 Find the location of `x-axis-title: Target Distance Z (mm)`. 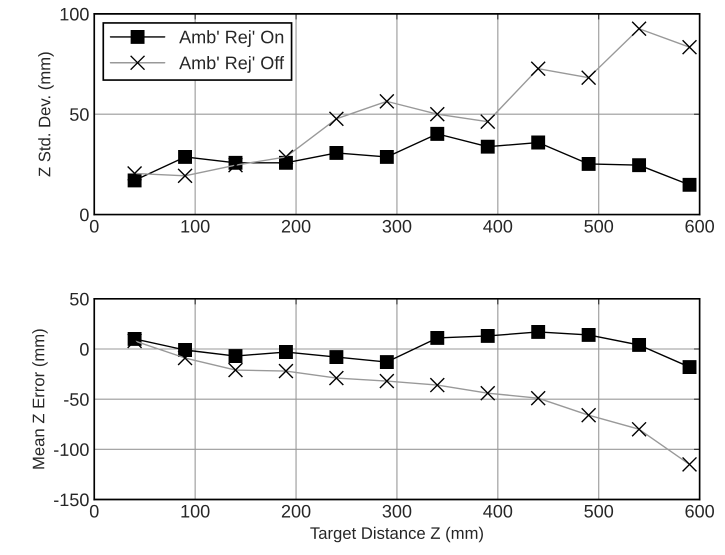

x-axis-title: Target Distance Z (mm) is located at coordinates (396, 534).